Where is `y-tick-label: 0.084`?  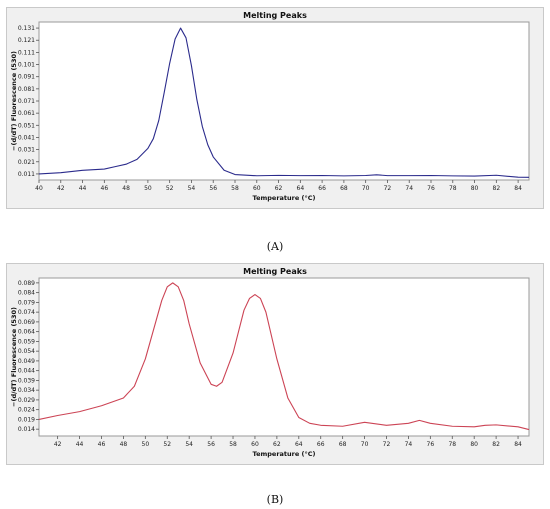
y-tick-label: 0.084 is located at coordinates (26, 293).